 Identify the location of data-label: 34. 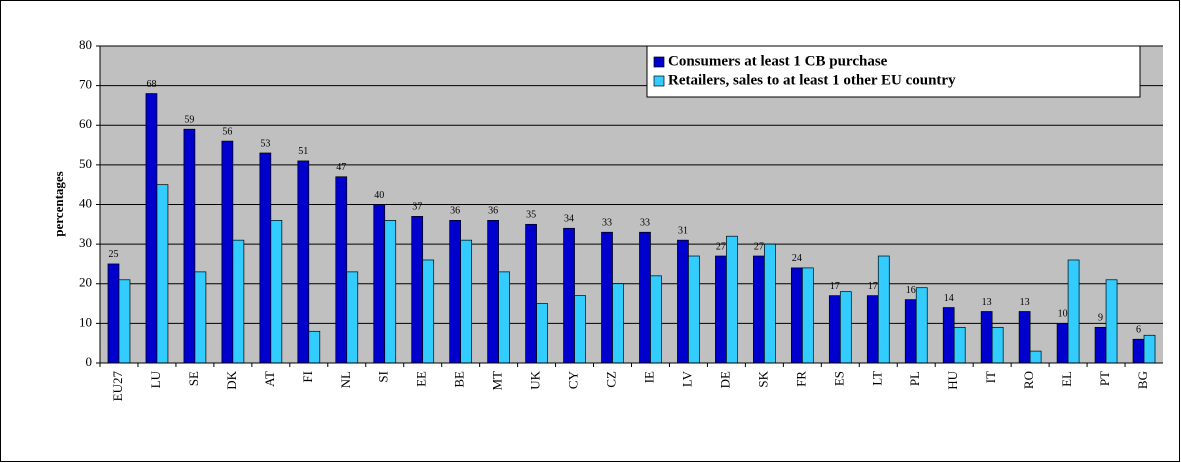
(569, 219).